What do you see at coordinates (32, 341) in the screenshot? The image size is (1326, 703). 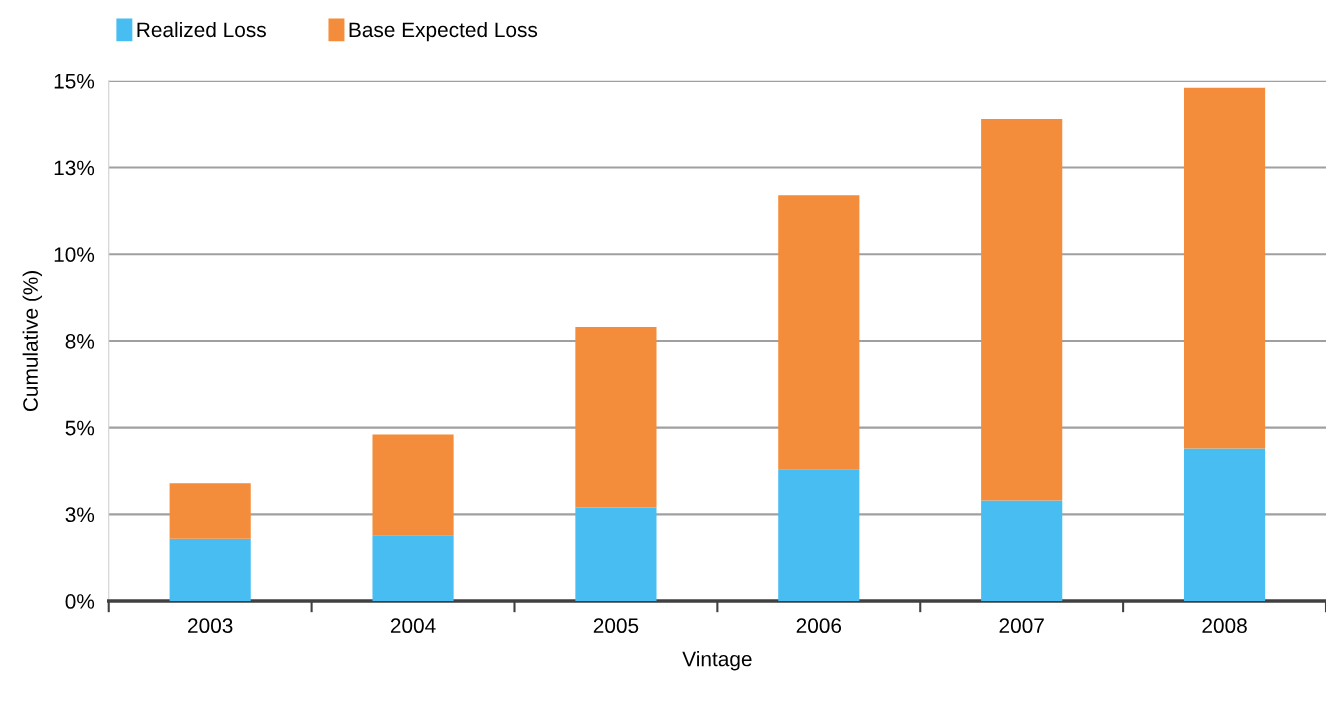 I see `y-axis-title: Cumulative (%)` at bounding box center [32, 341].